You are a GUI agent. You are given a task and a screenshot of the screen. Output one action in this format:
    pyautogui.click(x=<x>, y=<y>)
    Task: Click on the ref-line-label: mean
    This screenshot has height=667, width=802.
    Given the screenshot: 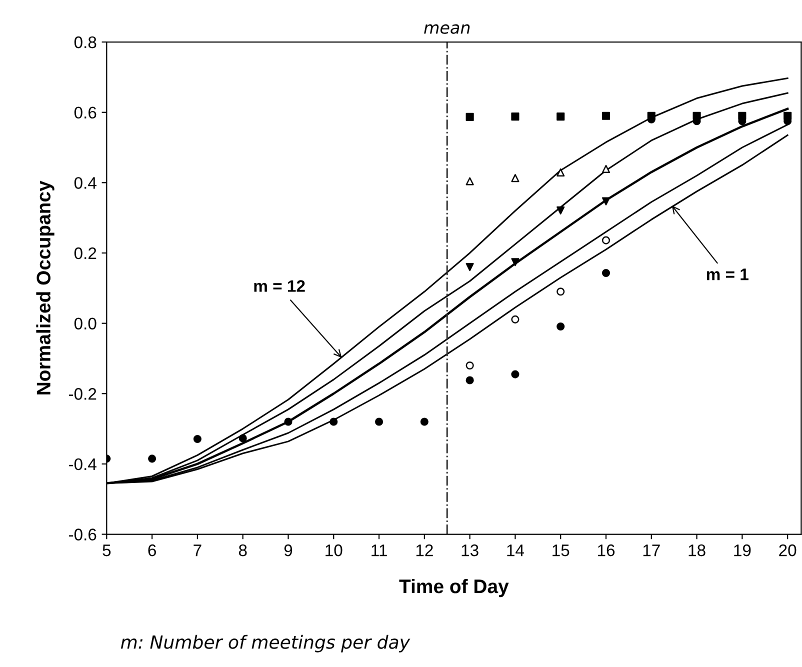 What is the action you would take?
    pyautogui.click(x=447, y=29)
    